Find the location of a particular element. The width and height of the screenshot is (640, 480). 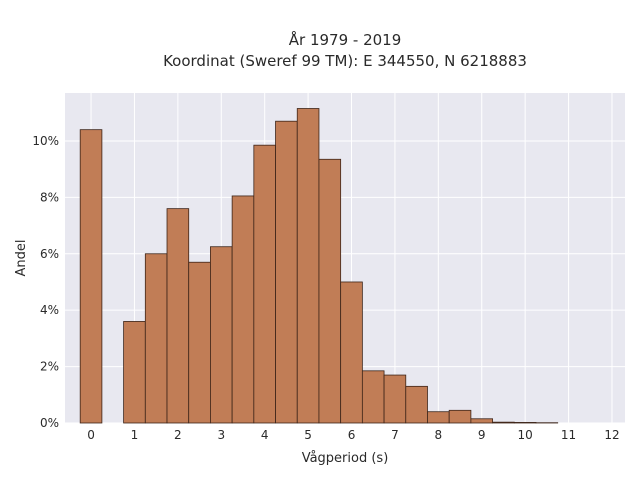

x-tick-label: 4 is located at coordinates (265, 435).